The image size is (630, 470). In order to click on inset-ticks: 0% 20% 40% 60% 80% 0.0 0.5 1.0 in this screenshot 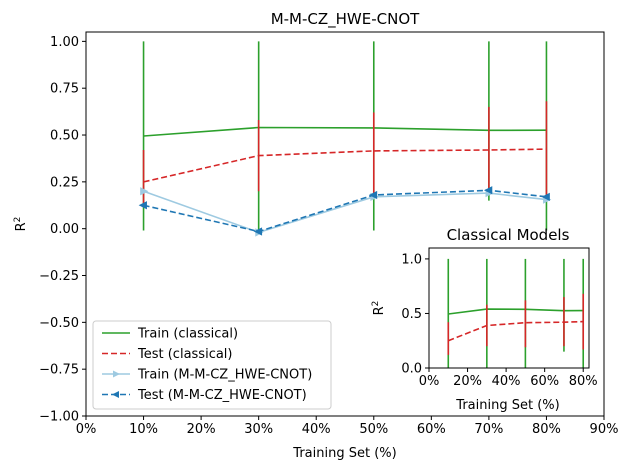, I will do `click(499, 320)`.